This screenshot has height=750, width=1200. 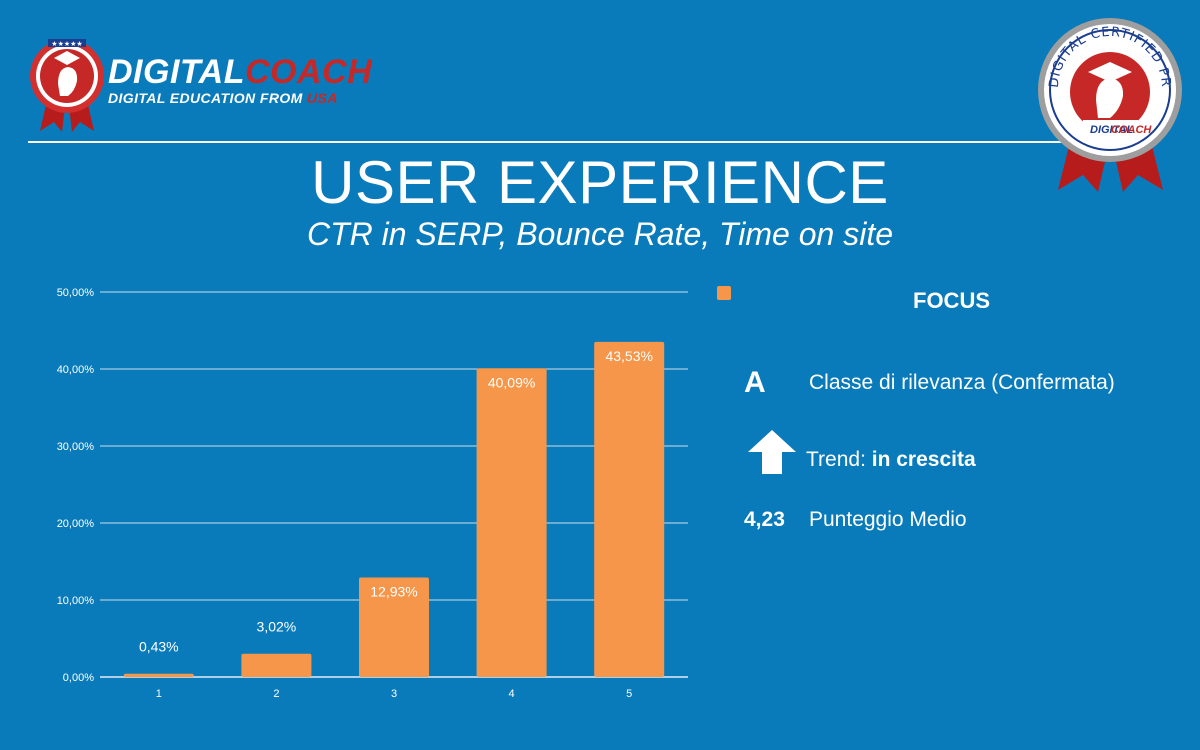 I want to click on logo-brand-coach: COACH, so click(x=308, y=72).